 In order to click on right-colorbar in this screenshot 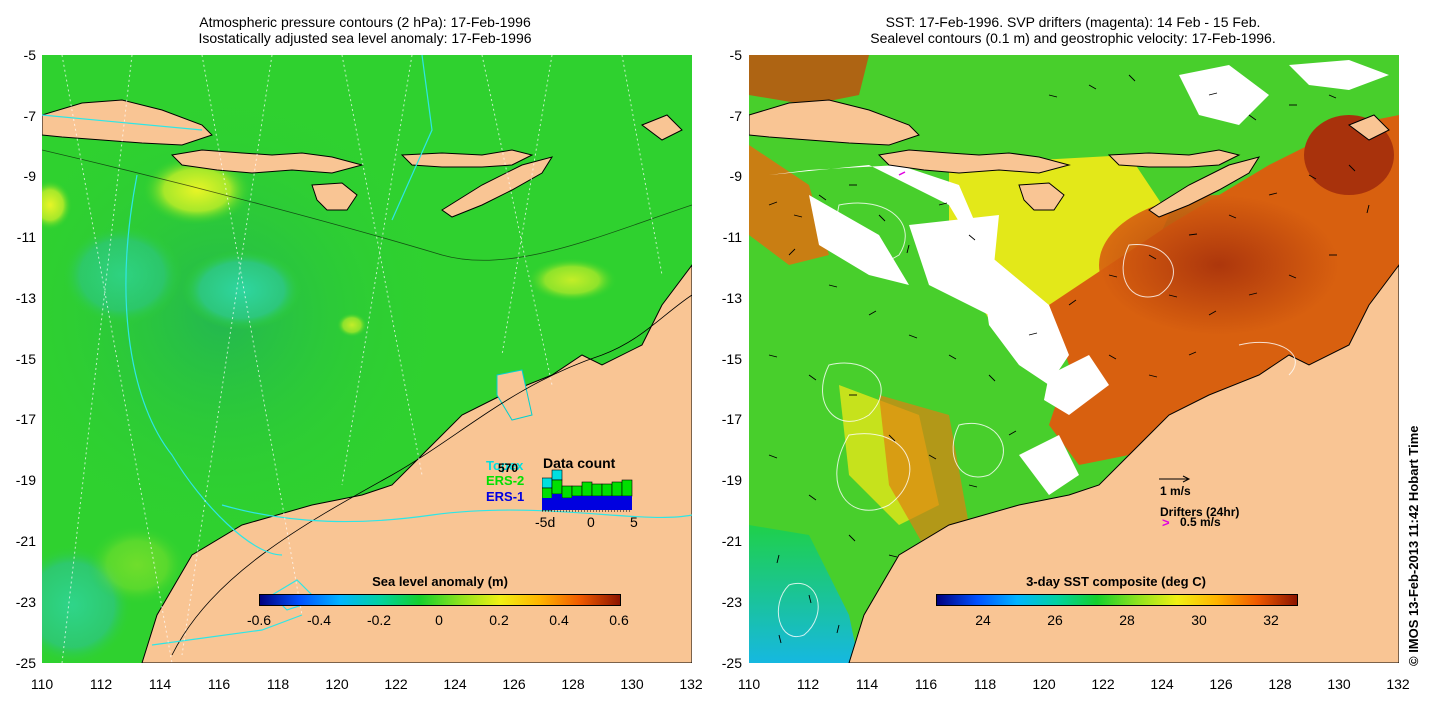, I will do `click(1117, 600)`.